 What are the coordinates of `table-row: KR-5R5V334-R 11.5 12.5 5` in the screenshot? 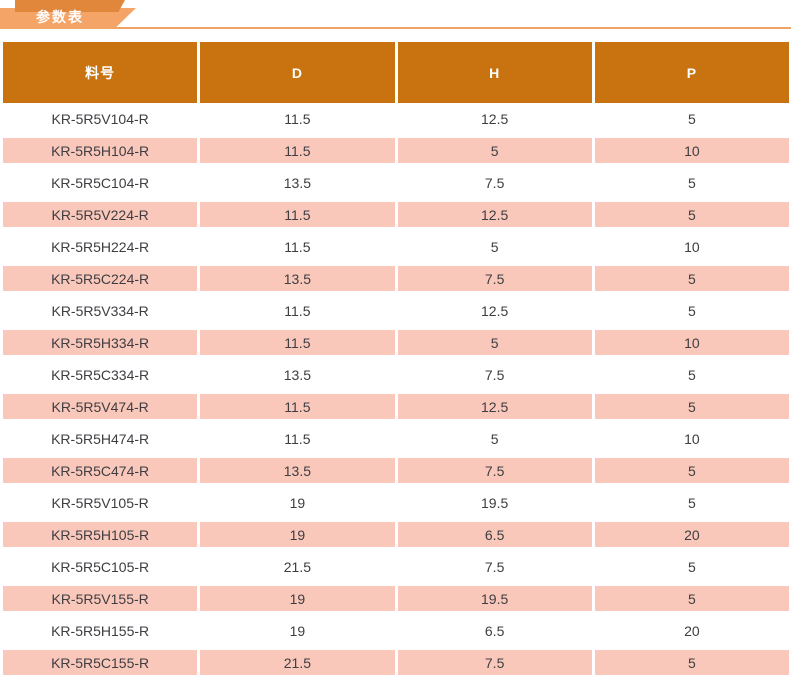 It's located at (396, 310).